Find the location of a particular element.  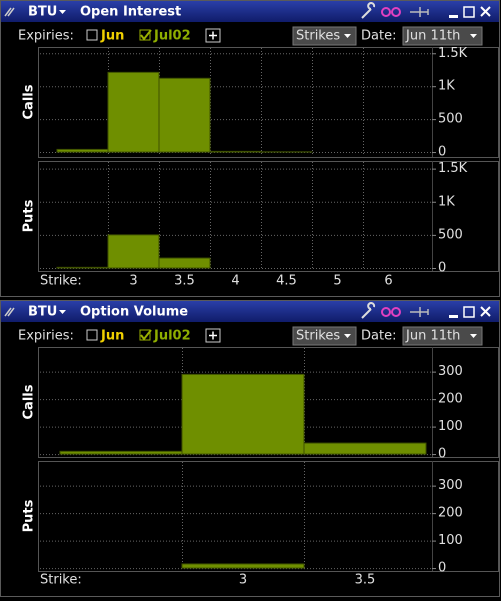

x-tick-label: 5 is located at coordinates (337, 281).